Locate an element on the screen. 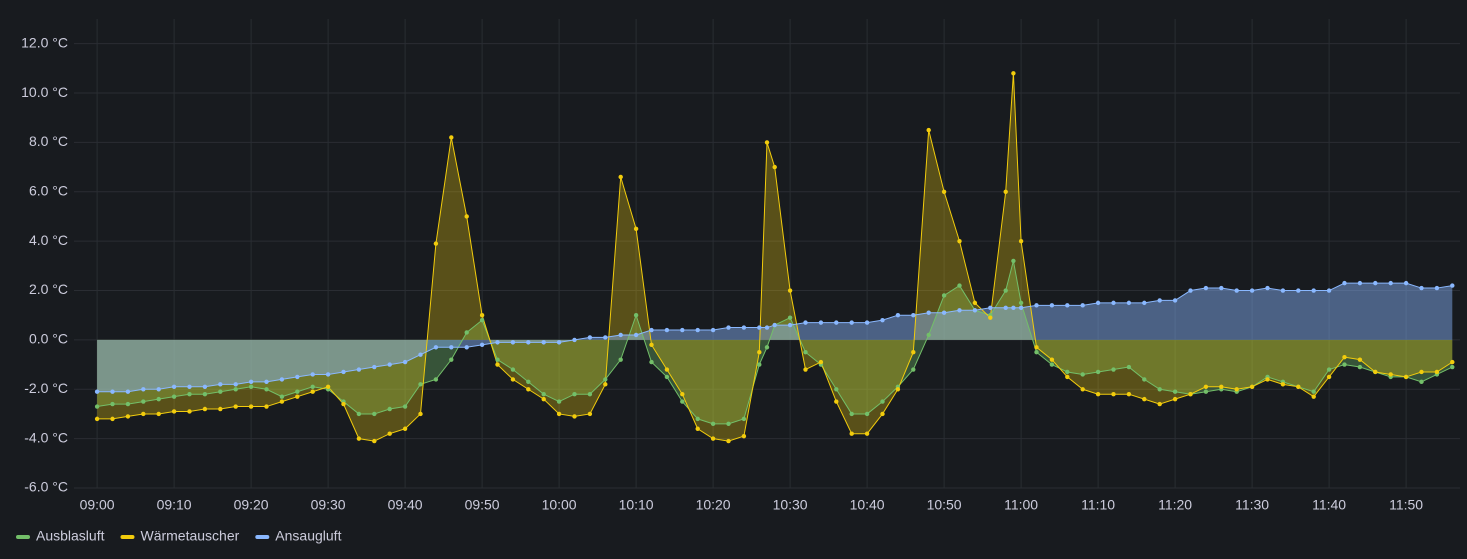 Image resolution: width=1467 pixels, height=559 pixels. x-tick-label: 10:50 is located at coordinates (944, 505).